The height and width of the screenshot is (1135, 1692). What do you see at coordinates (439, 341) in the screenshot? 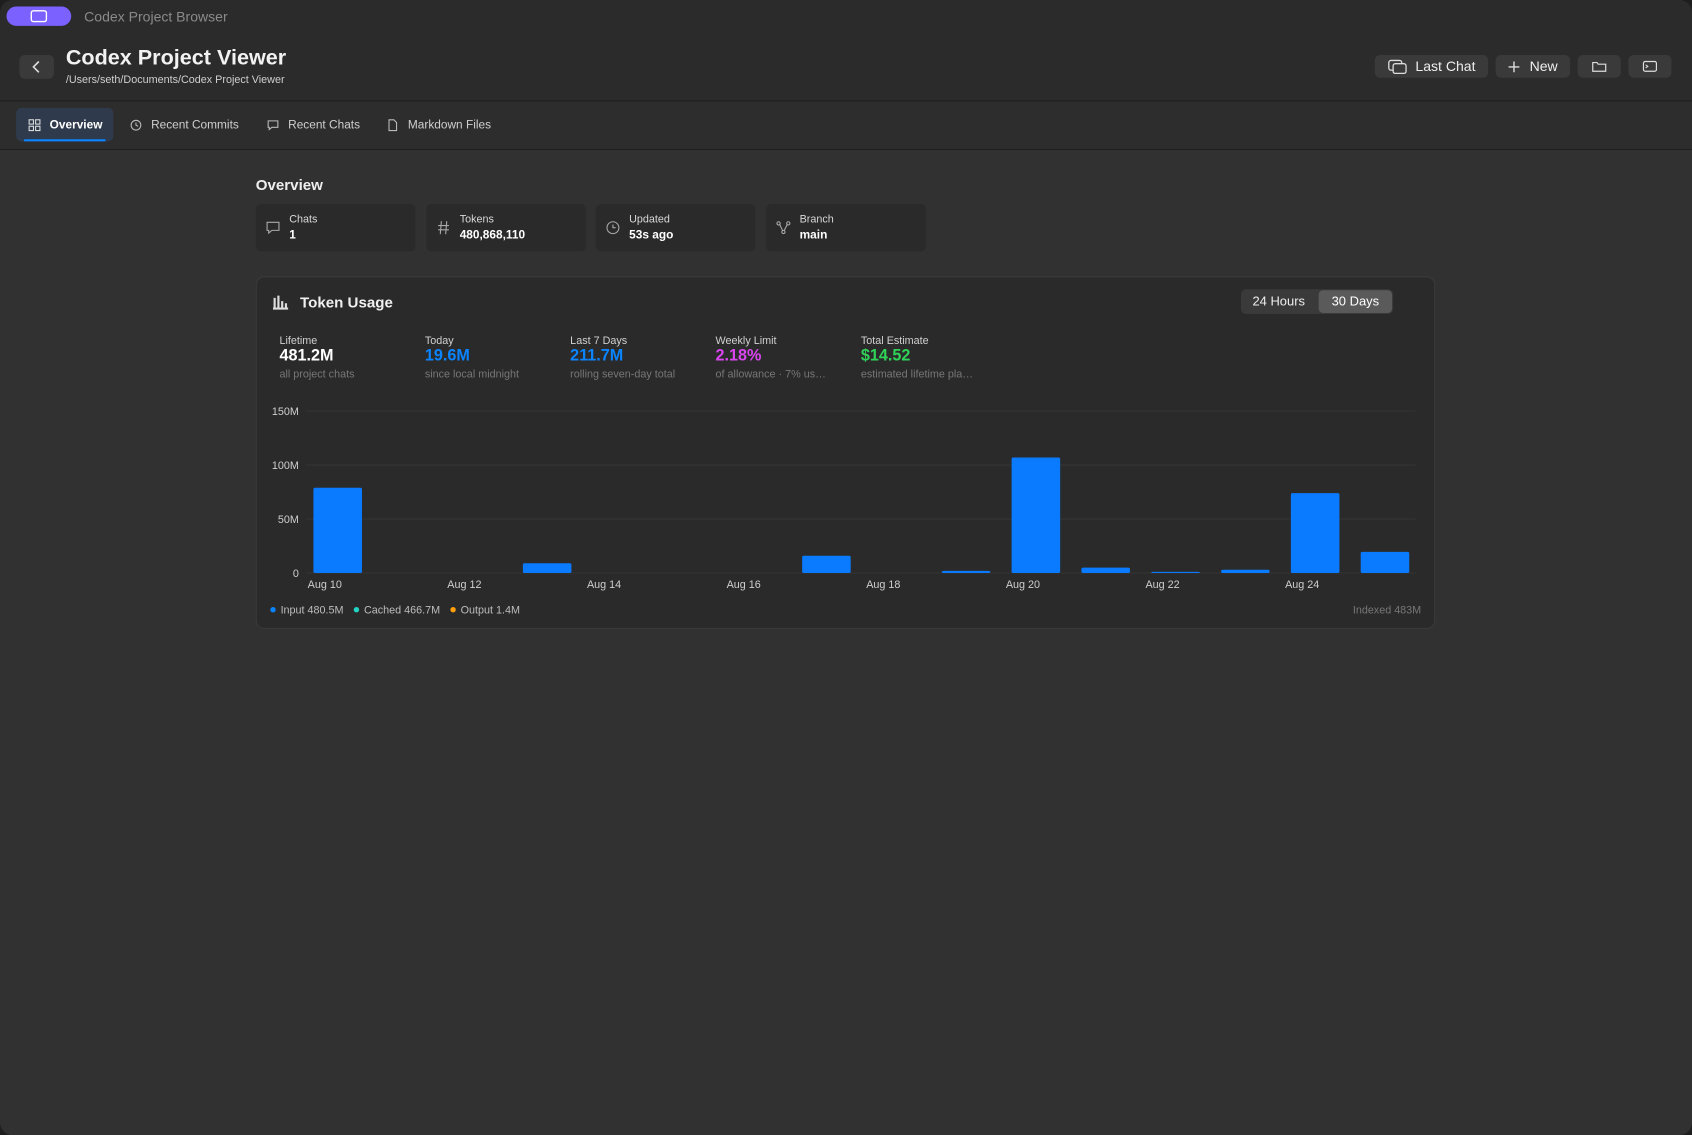
I see `metric-label: Today` at bounding box center [439, 341].